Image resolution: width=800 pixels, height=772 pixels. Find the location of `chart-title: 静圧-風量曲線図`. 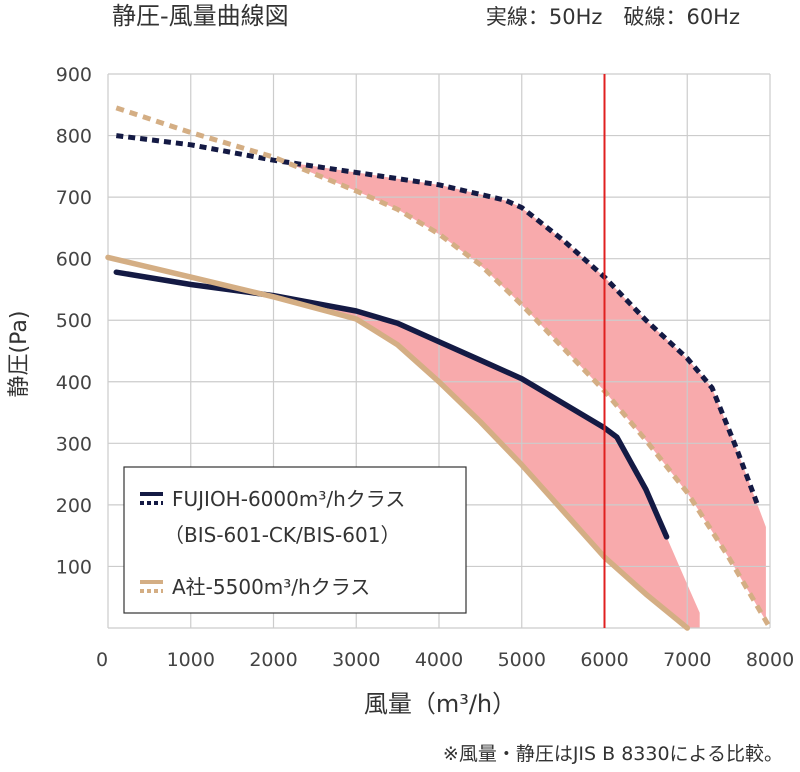

chart-title: 静圧-風量曲線図 is located at coordinates (200, 16).